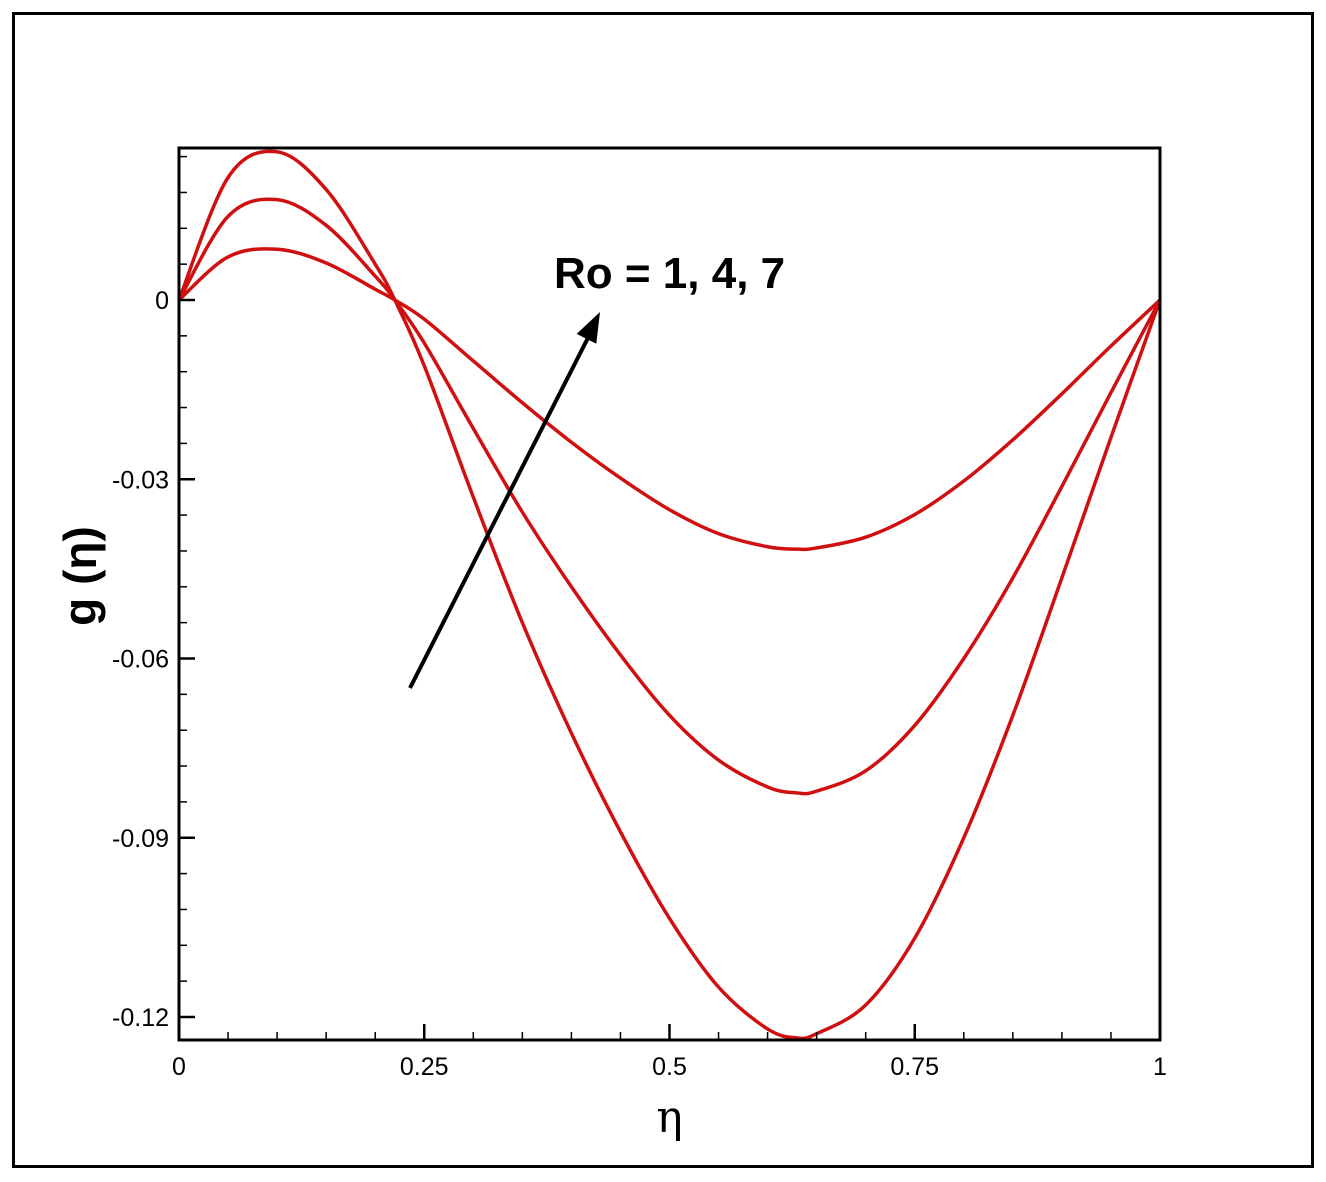 The image size is (1326, 1182). I want to click on x-tick-label: 0, so click(179, 1067).